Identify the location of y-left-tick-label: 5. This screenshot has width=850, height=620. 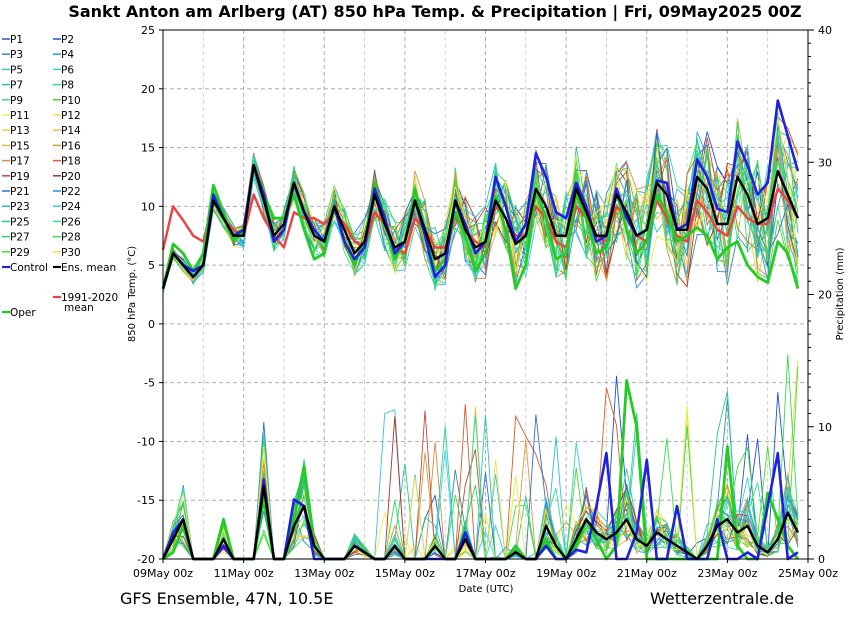
(151, 265).